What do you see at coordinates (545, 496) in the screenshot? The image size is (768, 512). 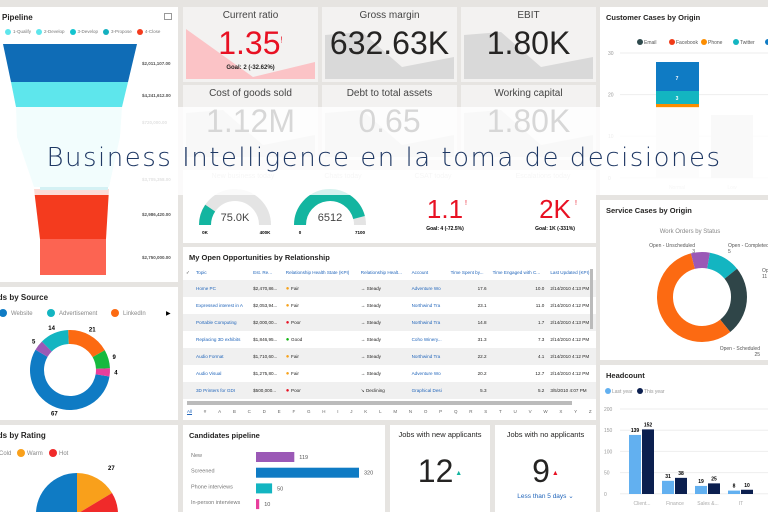 I see `days-filter-dropdown: Less than 5 days ⌄` at bounding box center [545, 496].